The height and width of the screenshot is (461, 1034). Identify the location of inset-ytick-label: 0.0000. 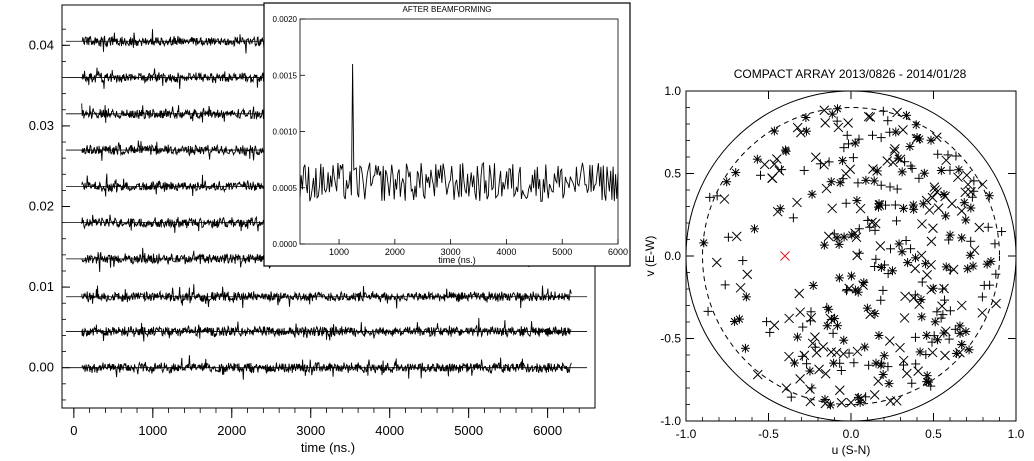
(285, 244).